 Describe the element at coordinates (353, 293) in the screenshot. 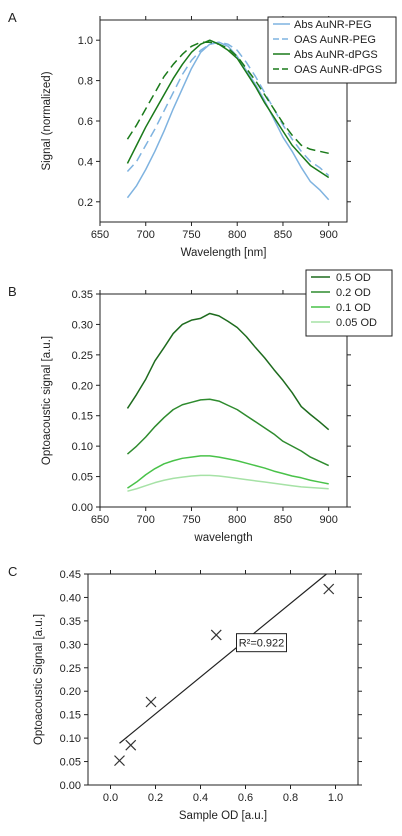

I see `legend-label: 0.2 OD` at that location.